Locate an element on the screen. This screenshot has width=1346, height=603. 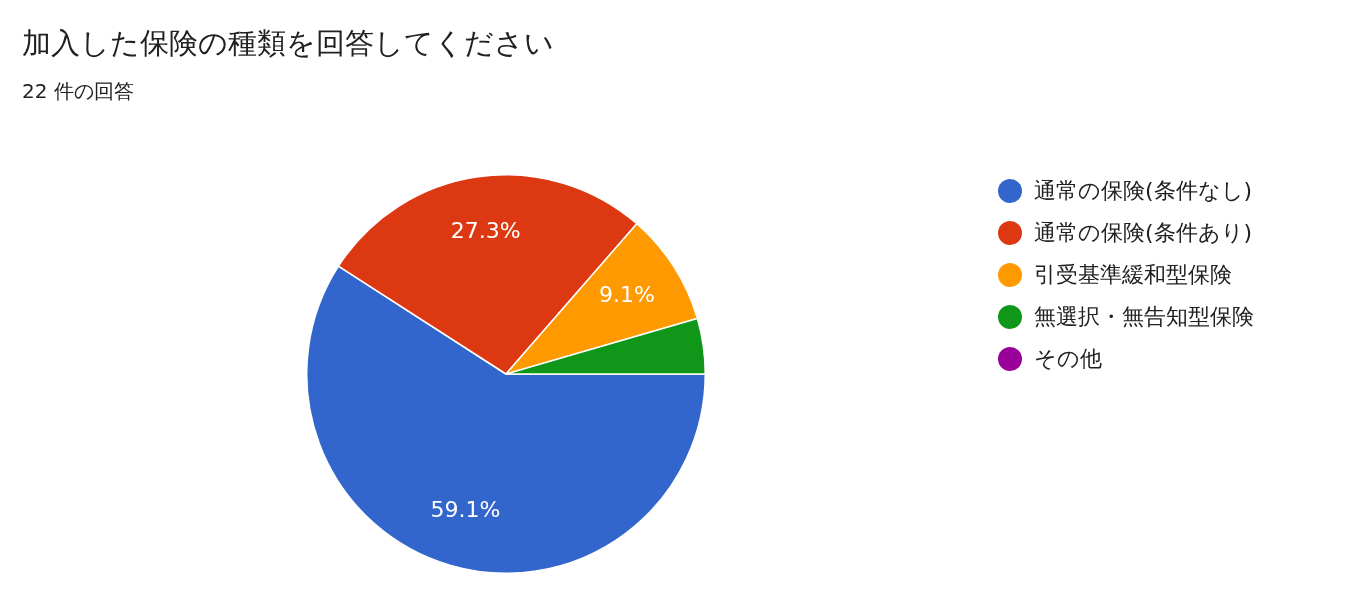
legend-label: 通常の保険(条件なし) is located at coordinates (1143, 191).